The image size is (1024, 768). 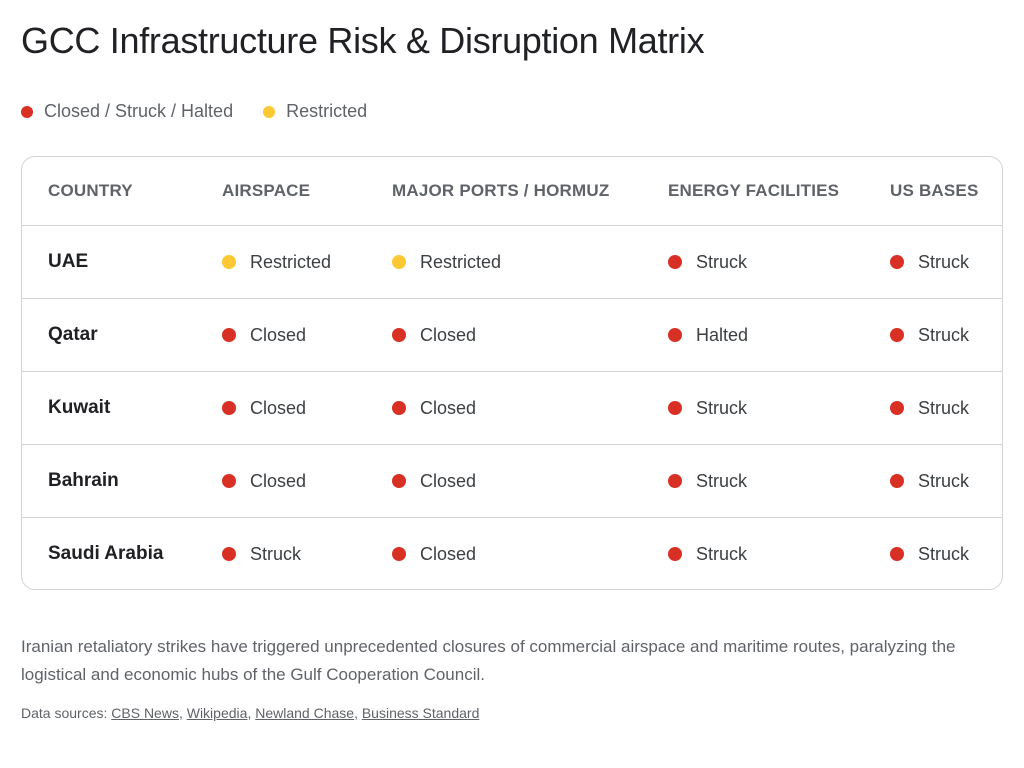 What do you see at coordinates (79, 407) in the screenshot?
I see `country-name: Kuwait` at bounding box center [79, 407].